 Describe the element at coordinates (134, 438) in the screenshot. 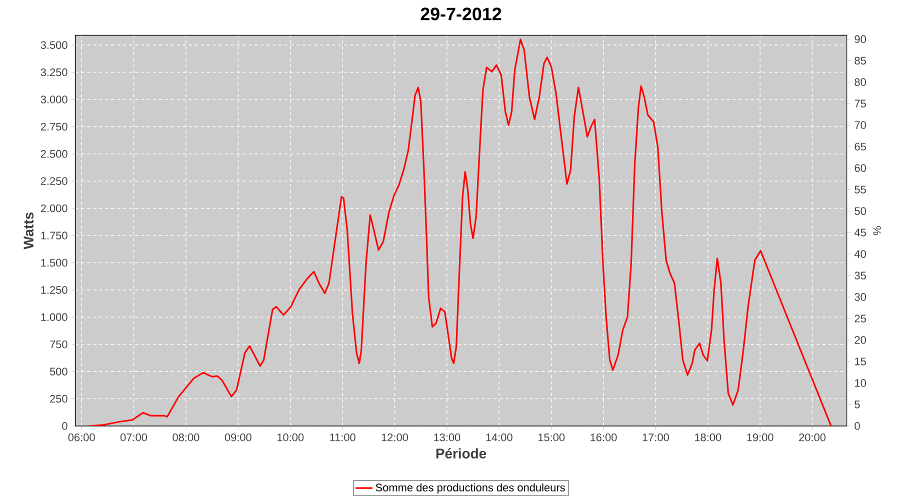

I see `x-tick-label: 07:00` at that location.